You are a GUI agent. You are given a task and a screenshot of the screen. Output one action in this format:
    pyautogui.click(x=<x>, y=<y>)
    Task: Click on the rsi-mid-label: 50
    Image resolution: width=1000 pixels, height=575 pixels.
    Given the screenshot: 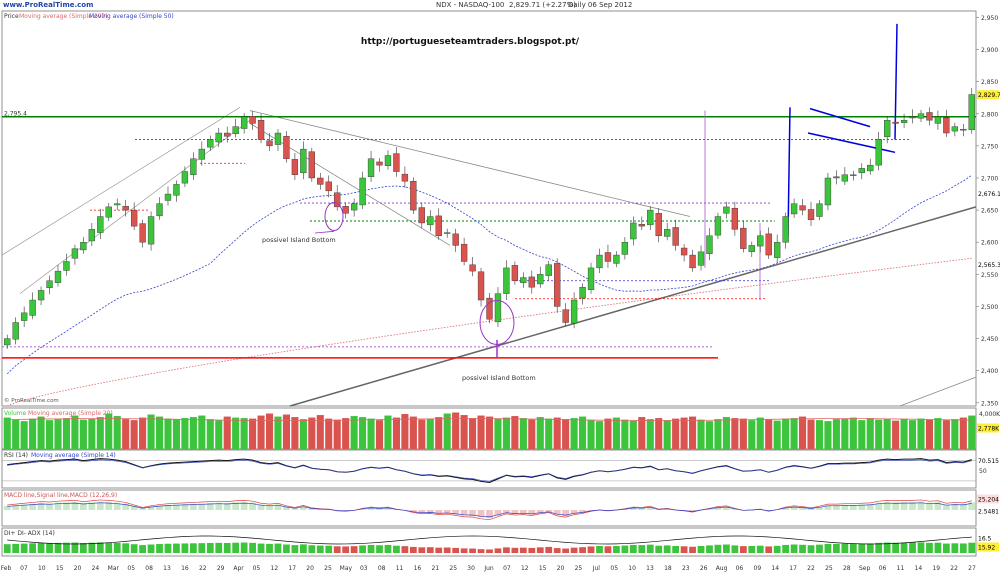 What is the action you would take?
    pyautogui.click(x=983, y=471)
    